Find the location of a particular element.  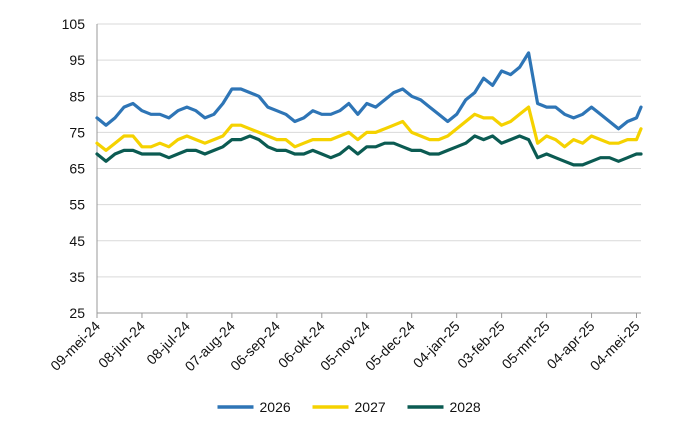

y-tick-label: 105 is located at coordinates (74, 24).